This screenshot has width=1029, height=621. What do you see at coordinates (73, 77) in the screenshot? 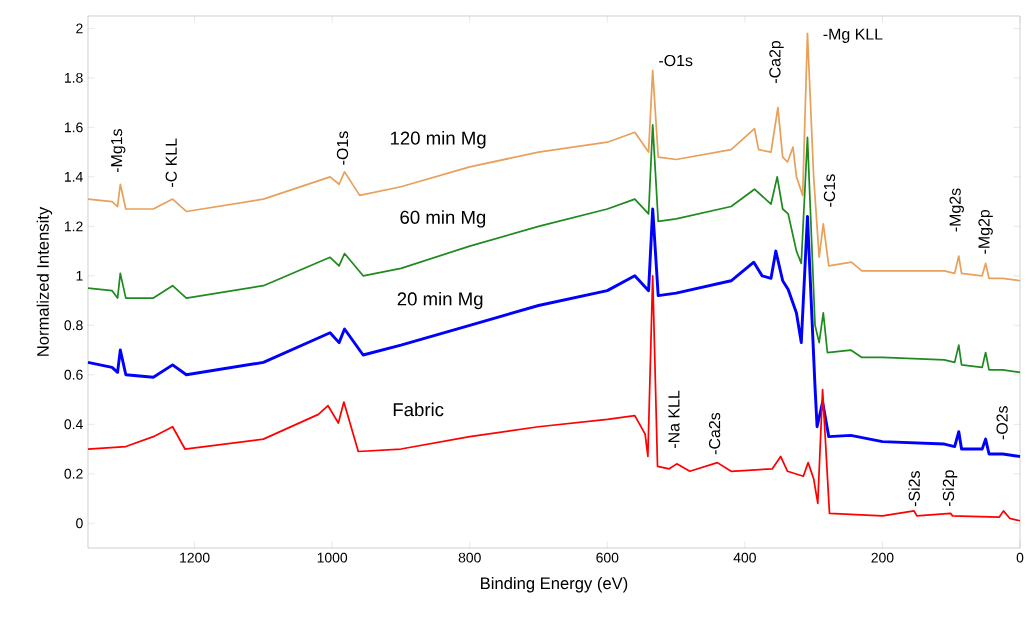
I see `y-tick-label: 1.8` at bounding box center [73, 77].